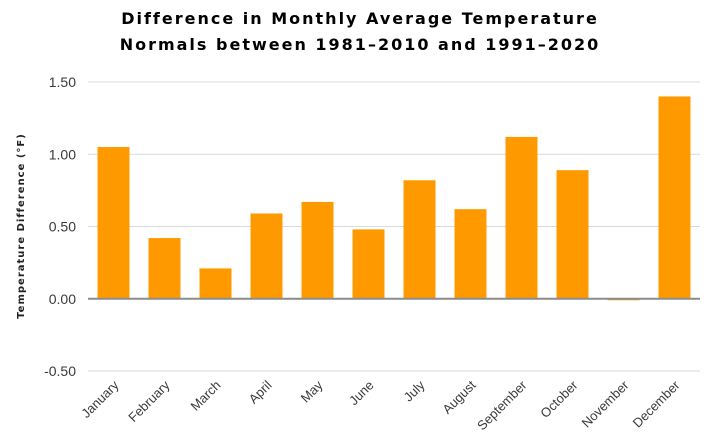 The height and width of the screenshot is (448, 720). I want to click on bar-july, so click(419, 239).